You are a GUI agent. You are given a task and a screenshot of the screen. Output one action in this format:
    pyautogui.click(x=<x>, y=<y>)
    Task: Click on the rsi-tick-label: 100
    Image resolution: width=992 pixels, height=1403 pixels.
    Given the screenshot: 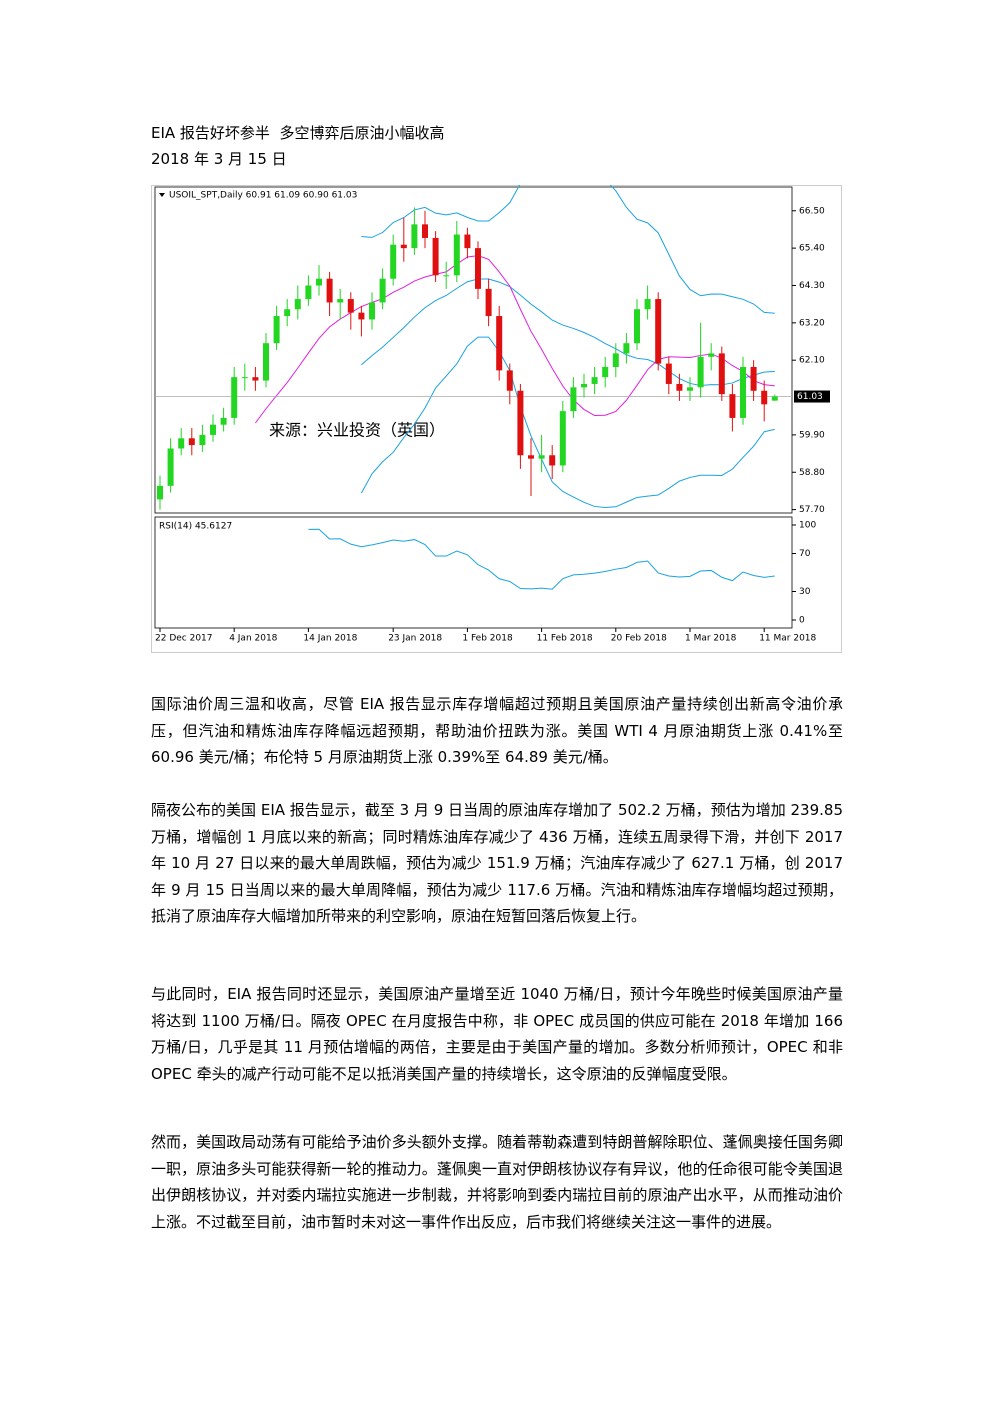 What is the action you would take?
    pyautogui.click(x=807, y=526)
    